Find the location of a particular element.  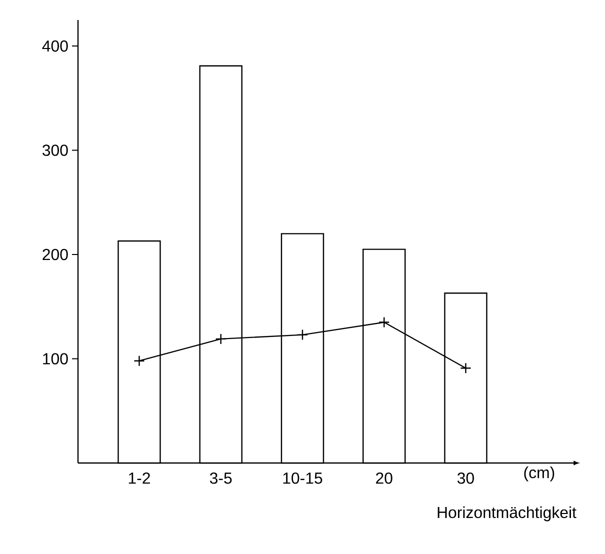

y-tick-label: 400 is located at coordinates (55, 46).